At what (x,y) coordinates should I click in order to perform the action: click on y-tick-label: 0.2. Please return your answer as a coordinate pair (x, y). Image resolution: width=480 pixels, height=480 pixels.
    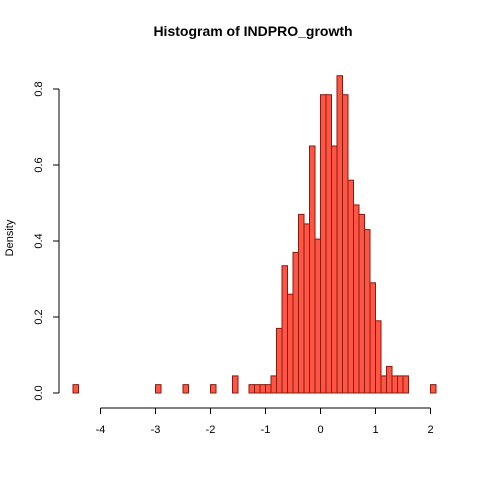
    Looking at the image, I should click on (39, 316).